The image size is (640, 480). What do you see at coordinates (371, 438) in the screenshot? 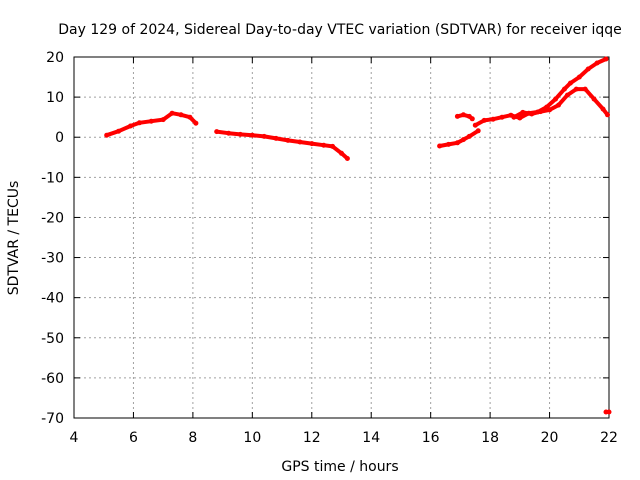
I see `x-tick-label: 14` at bounding box center [371, 438].